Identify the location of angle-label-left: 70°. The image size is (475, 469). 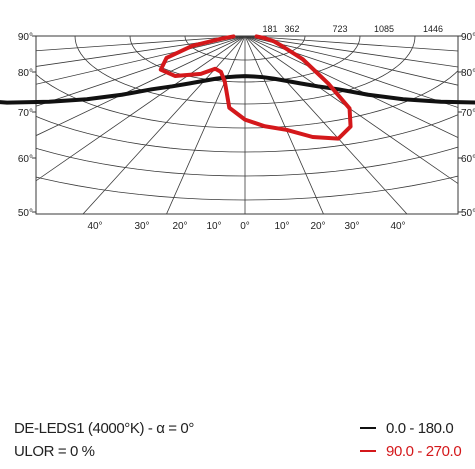
(25, 113).